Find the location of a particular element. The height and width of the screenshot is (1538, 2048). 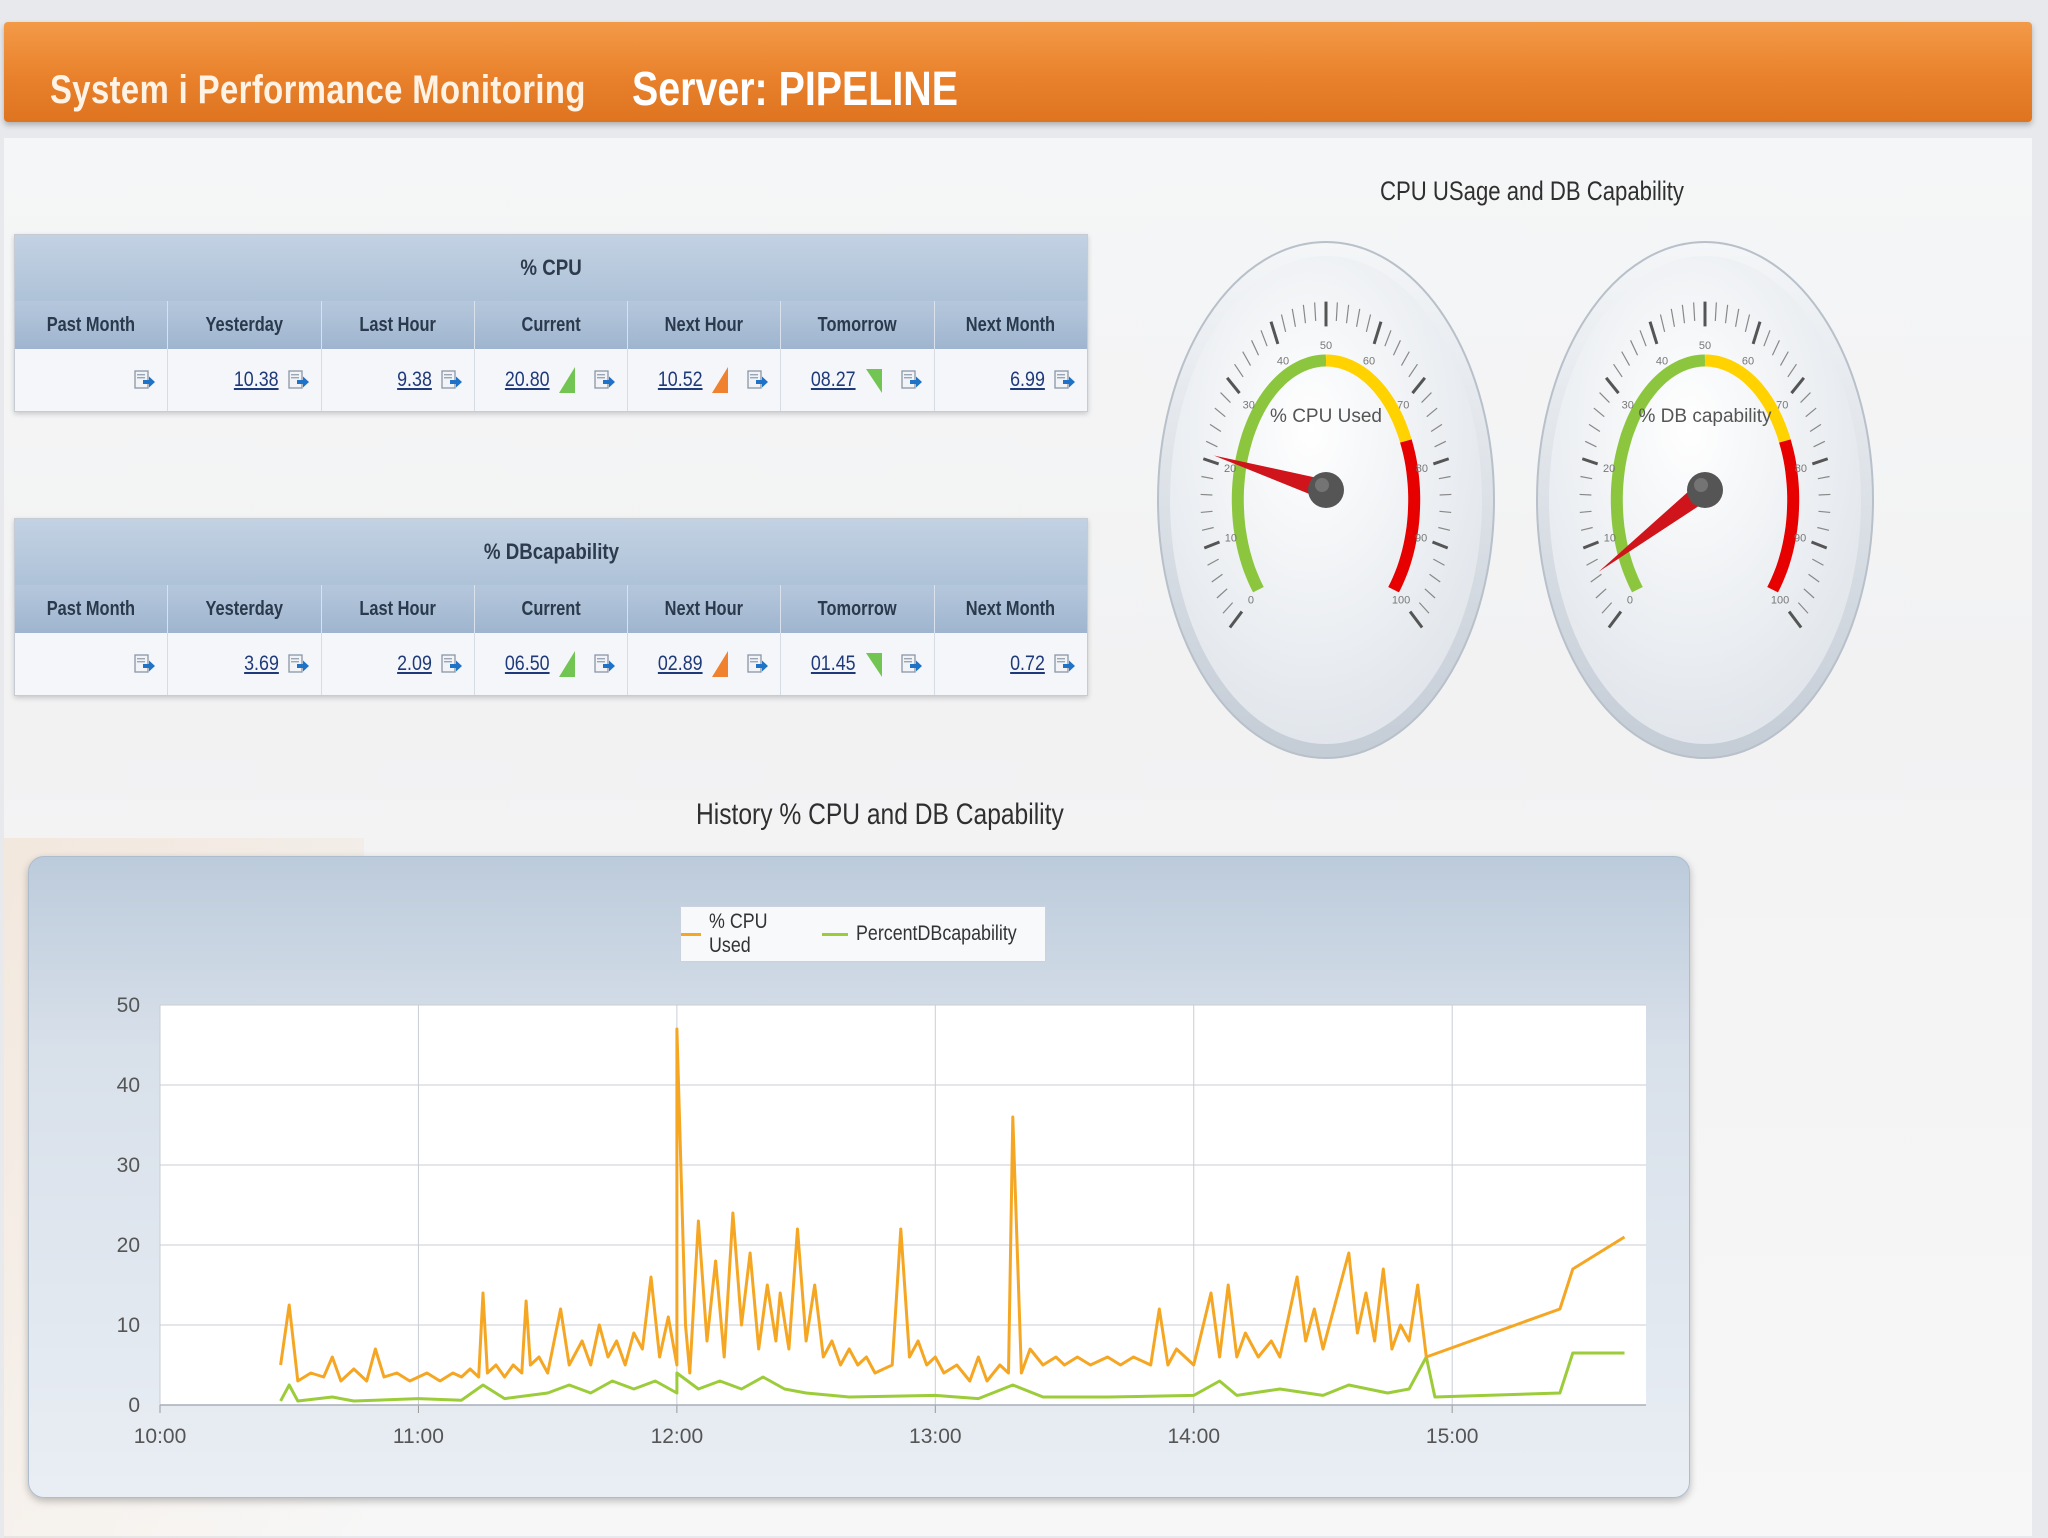

legend-label-cpu: % CPU Used is located at coordinates (738, 933).